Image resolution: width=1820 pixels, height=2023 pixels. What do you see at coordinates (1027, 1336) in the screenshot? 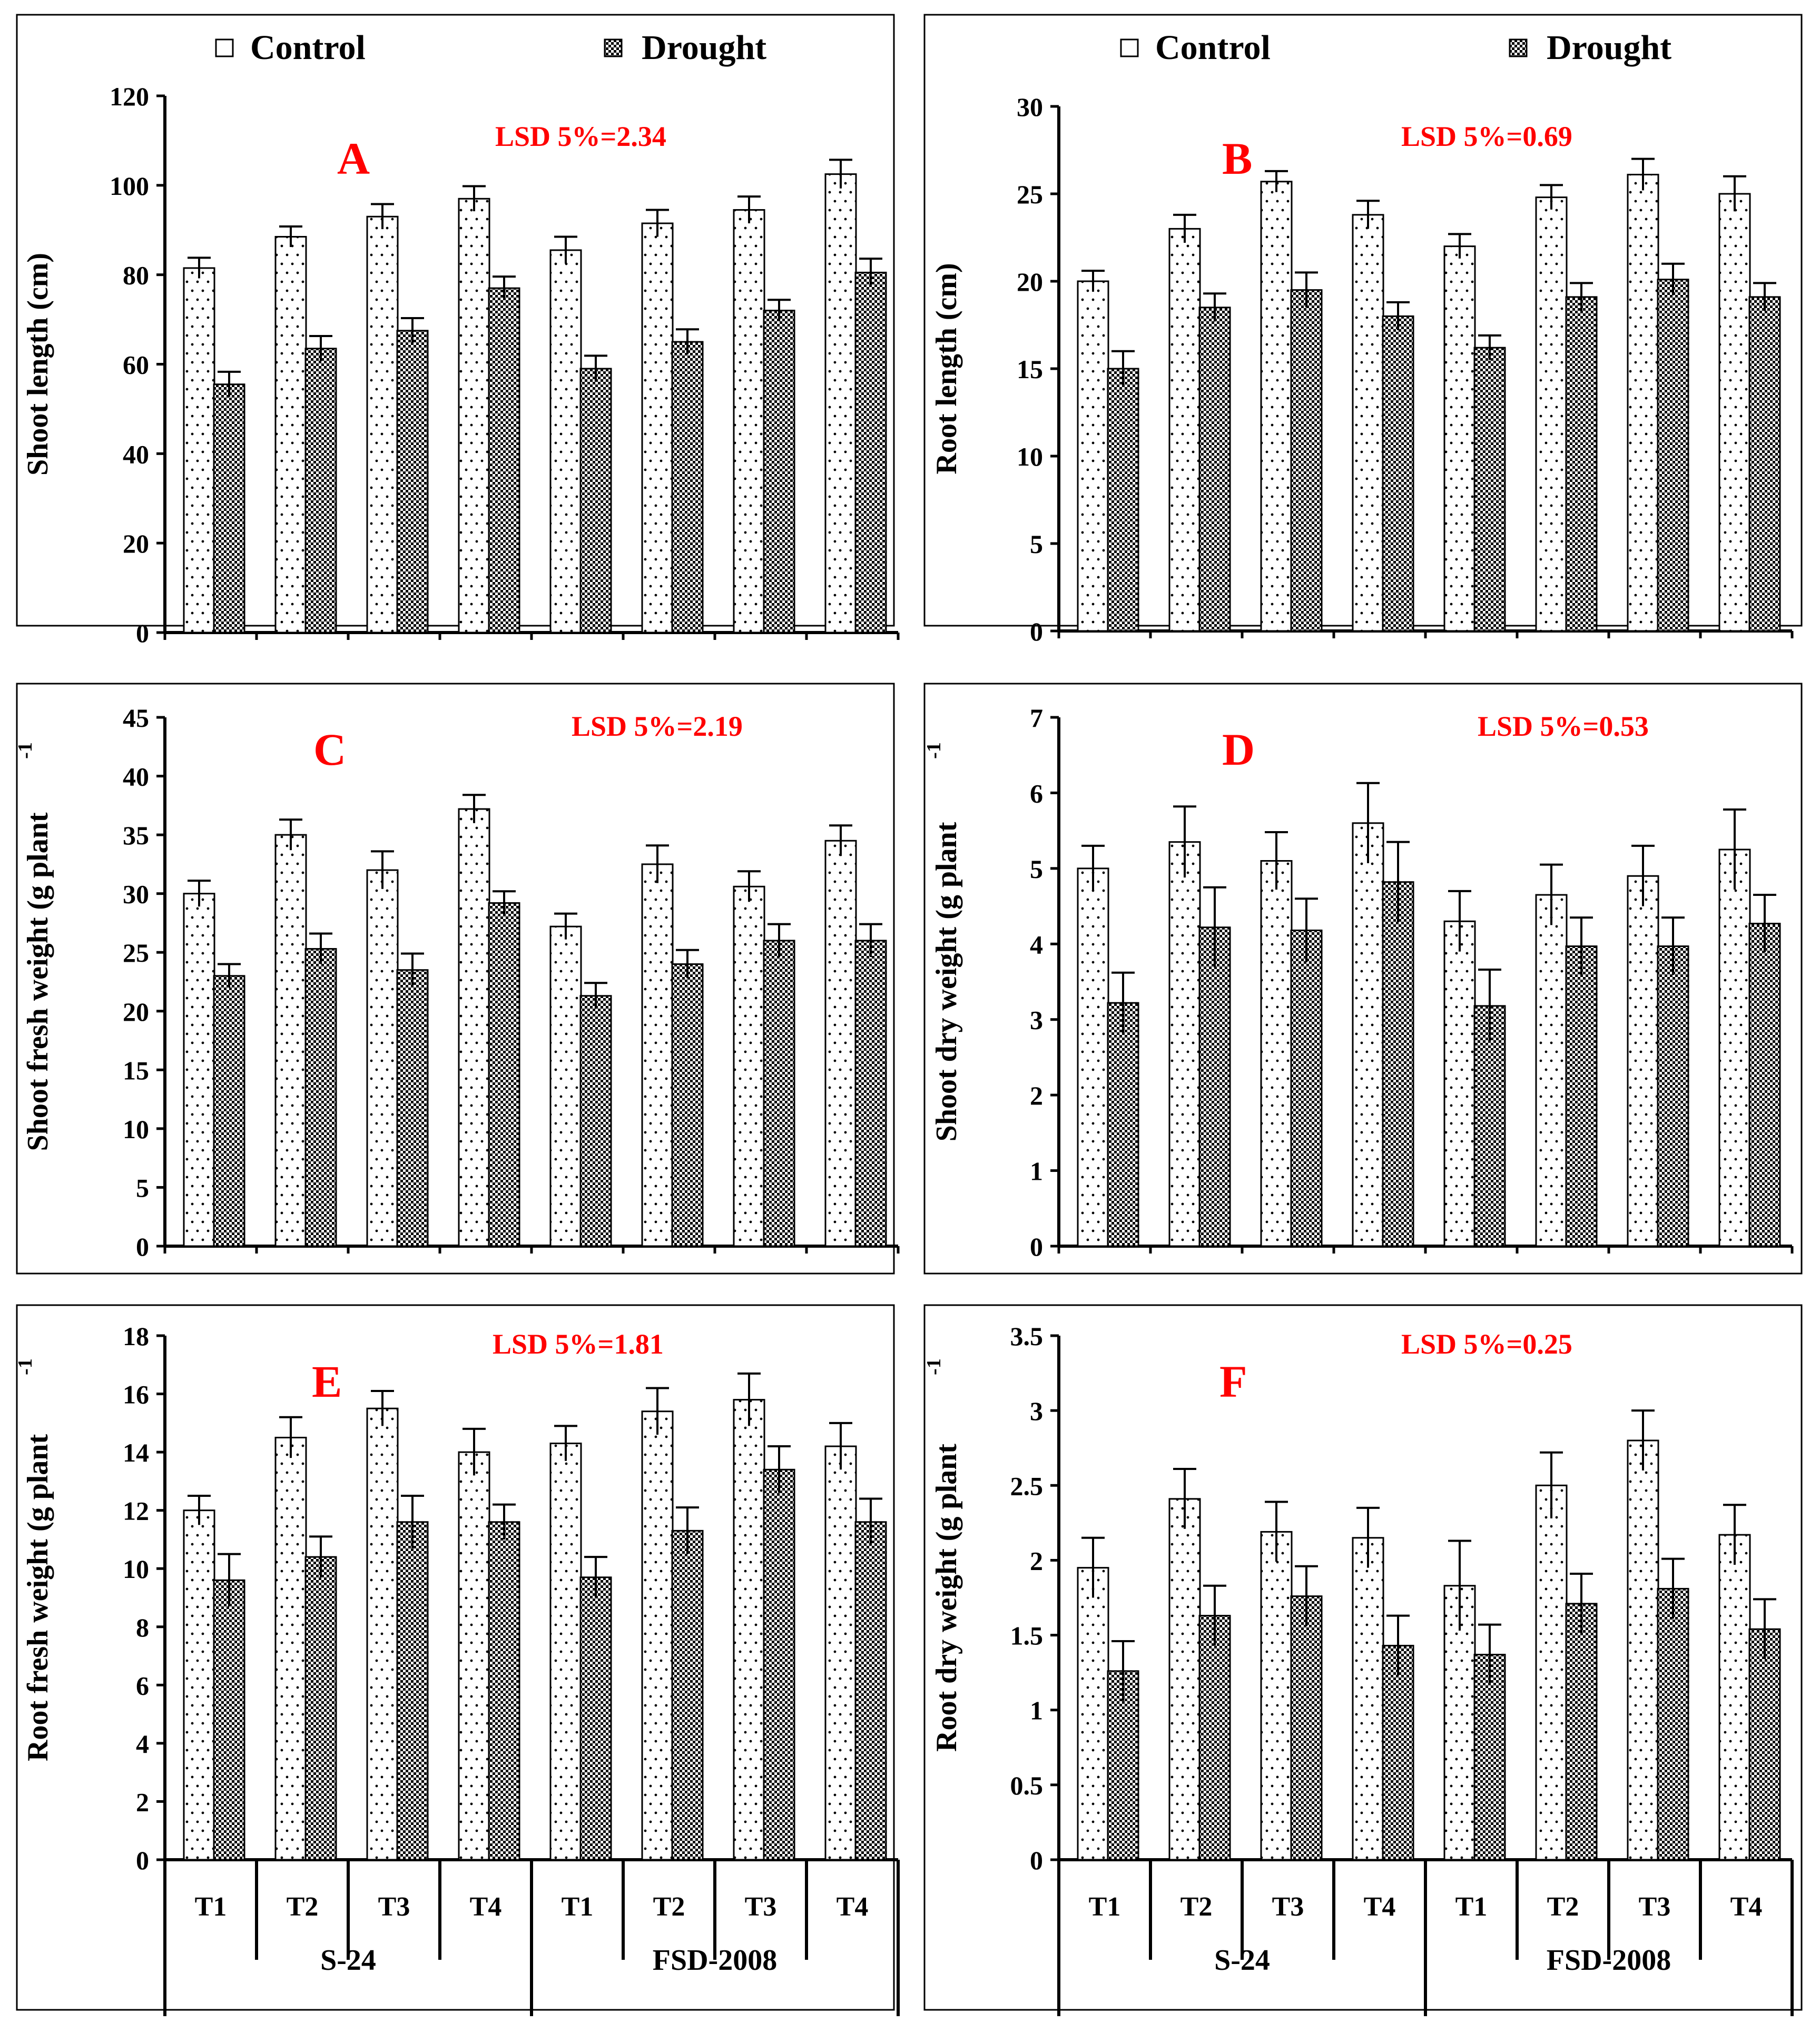
I see `y-tick-label: 3.5` at bounding box center [1027, 1336].